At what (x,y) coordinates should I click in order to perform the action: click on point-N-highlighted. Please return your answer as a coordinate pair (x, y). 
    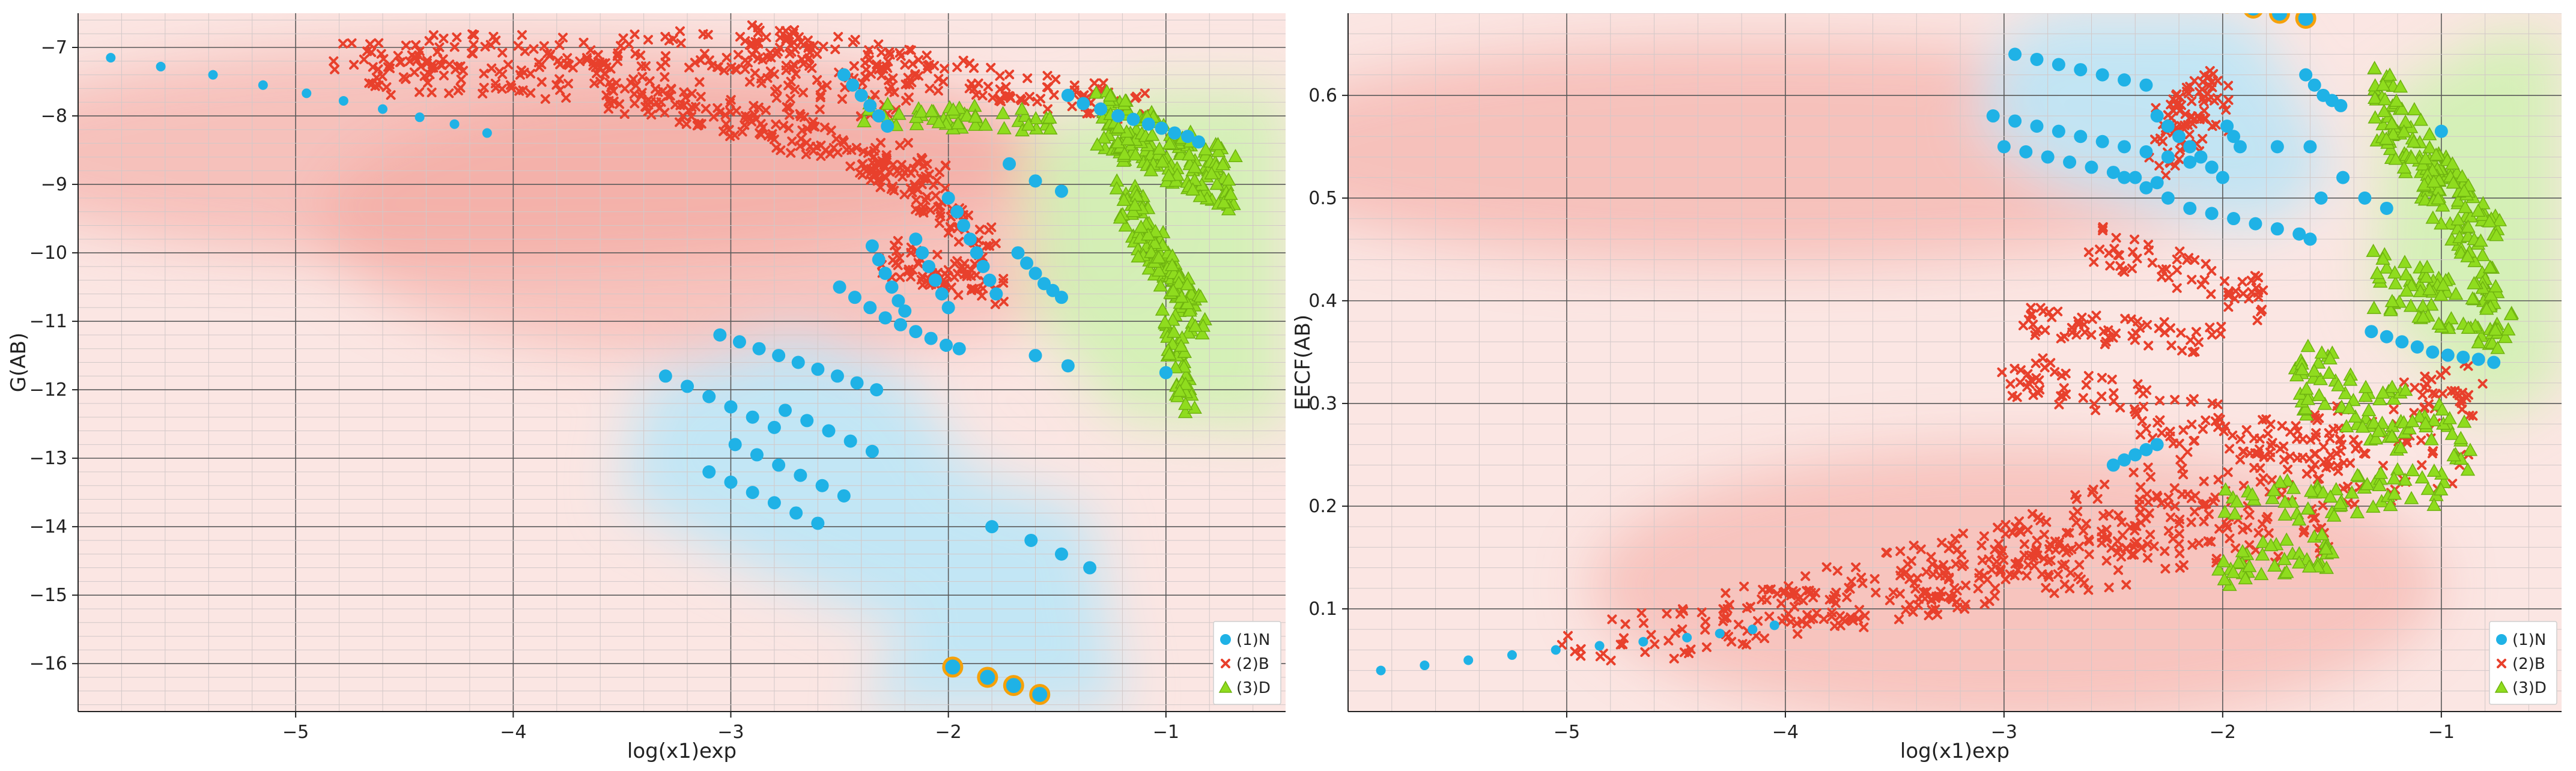
    Looking at the image, I should click on (2305, 21).